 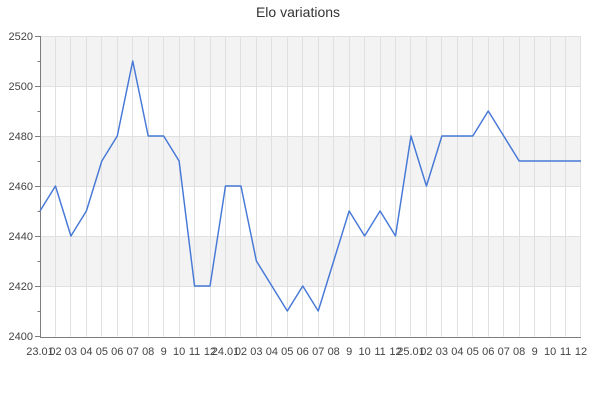 I want to click on svg-text: 2460, so click(x=21, y=187).